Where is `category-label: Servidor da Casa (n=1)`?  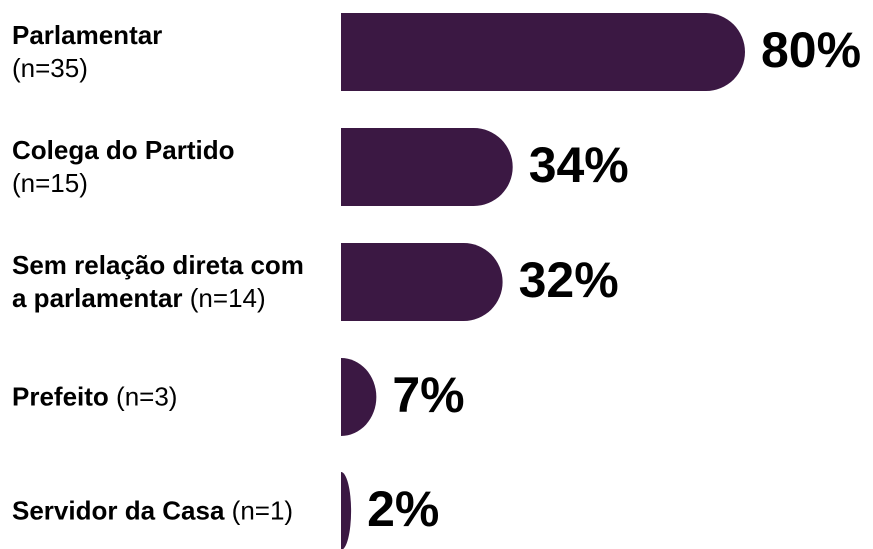
category-label: Servidor da Casa (n=1) is located at coordinates (154, 511).